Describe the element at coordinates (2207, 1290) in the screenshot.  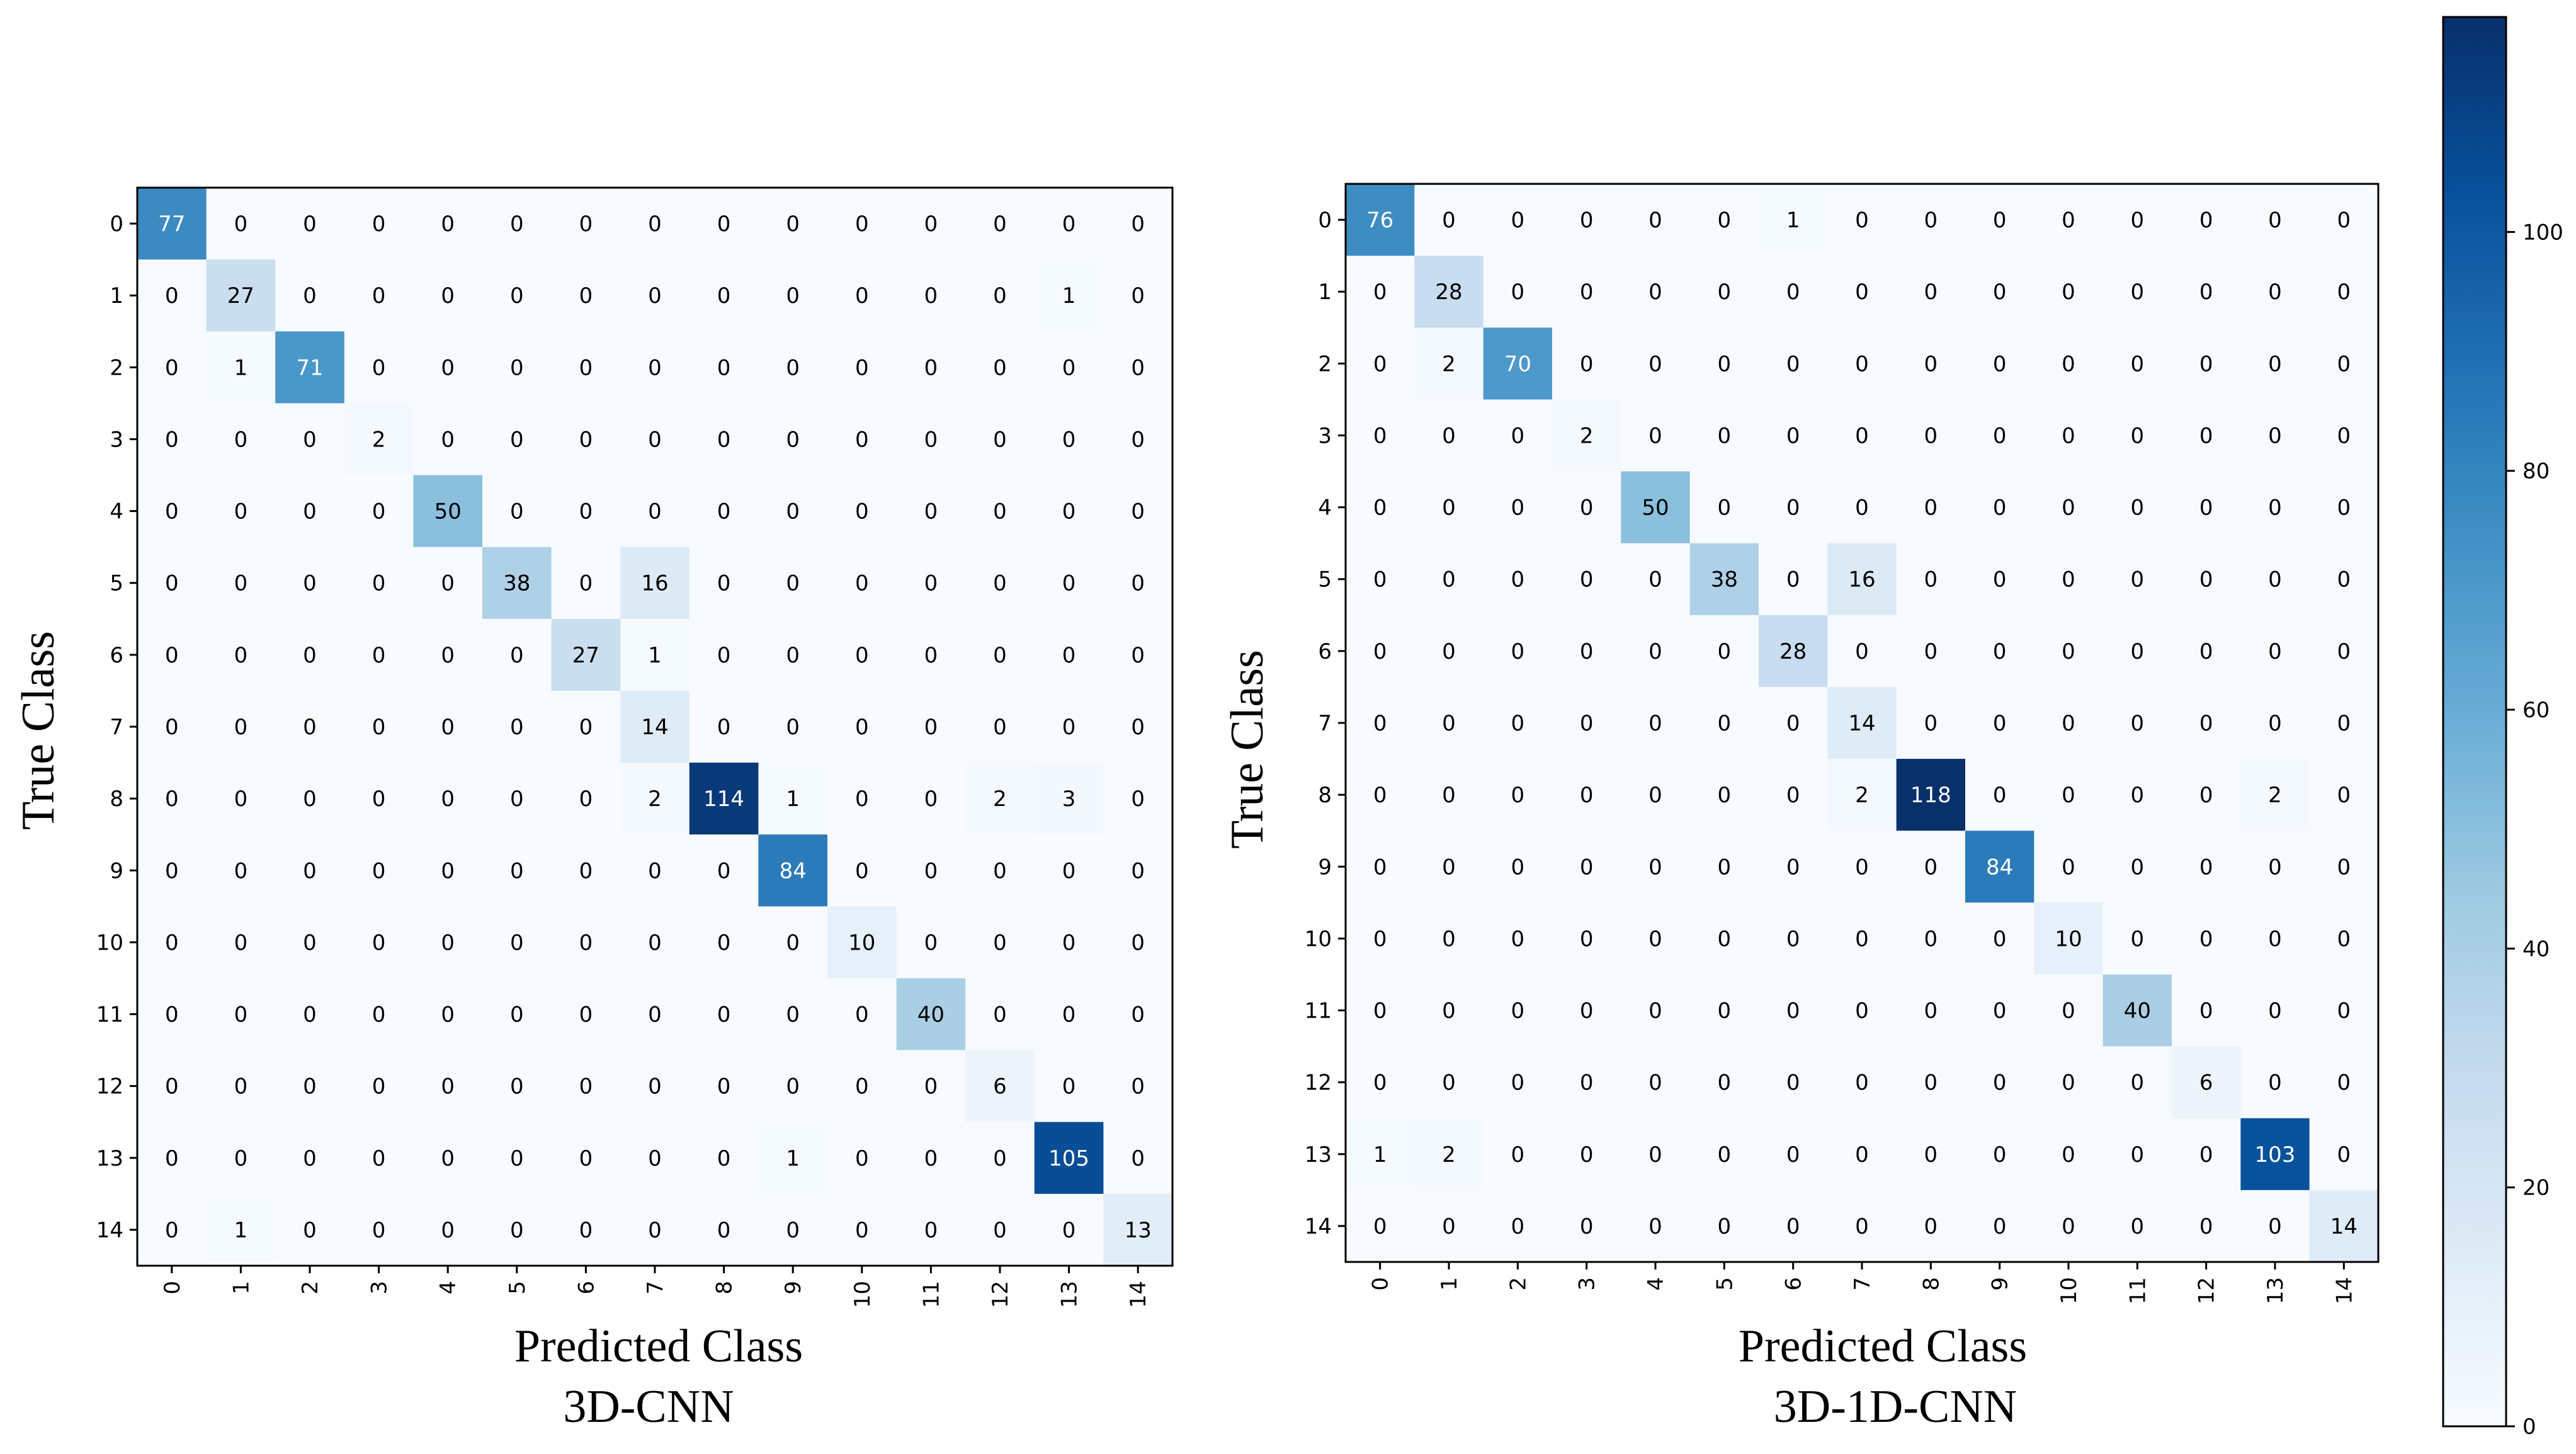
I see `x-tick-label: 12` at that location.